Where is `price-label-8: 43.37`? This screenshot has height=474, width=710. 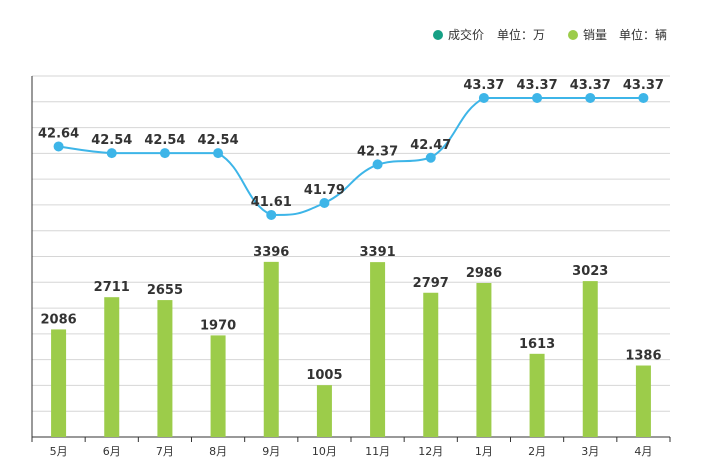 price-label-8: 43.37 is located at coordinates (483, 85).